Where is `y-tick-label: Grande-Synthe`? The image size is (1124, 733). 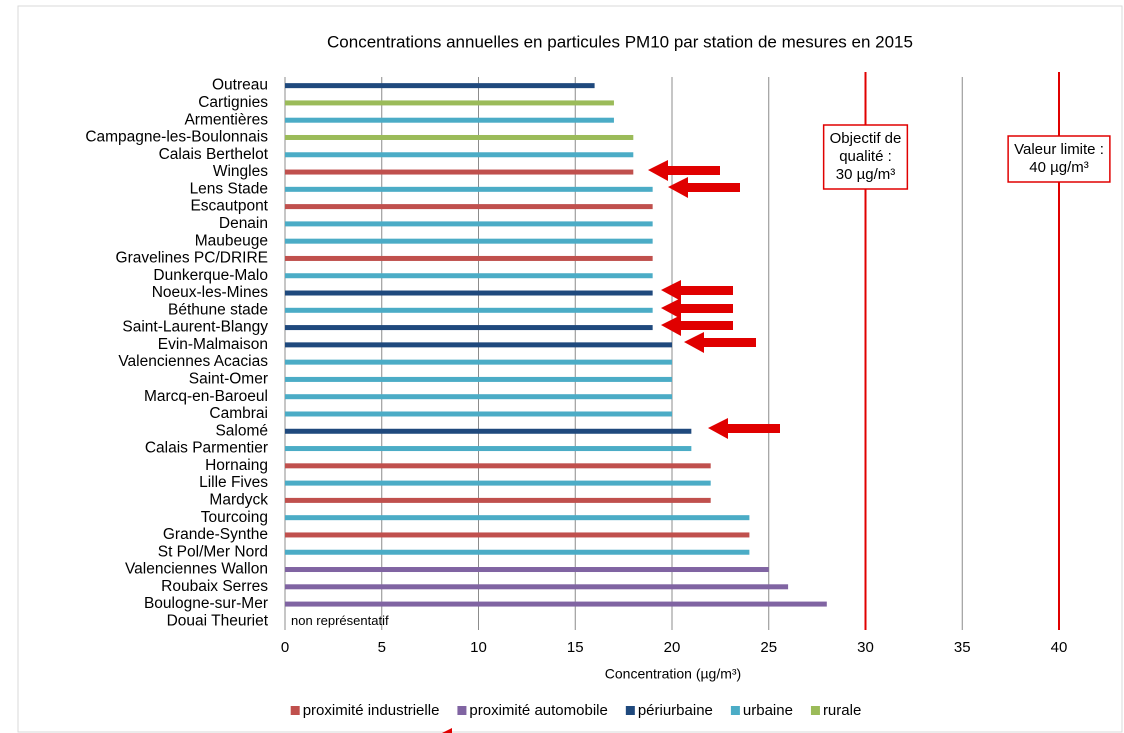
y-tick-label: Grande-Synthe is located at coordinates (215, 534).